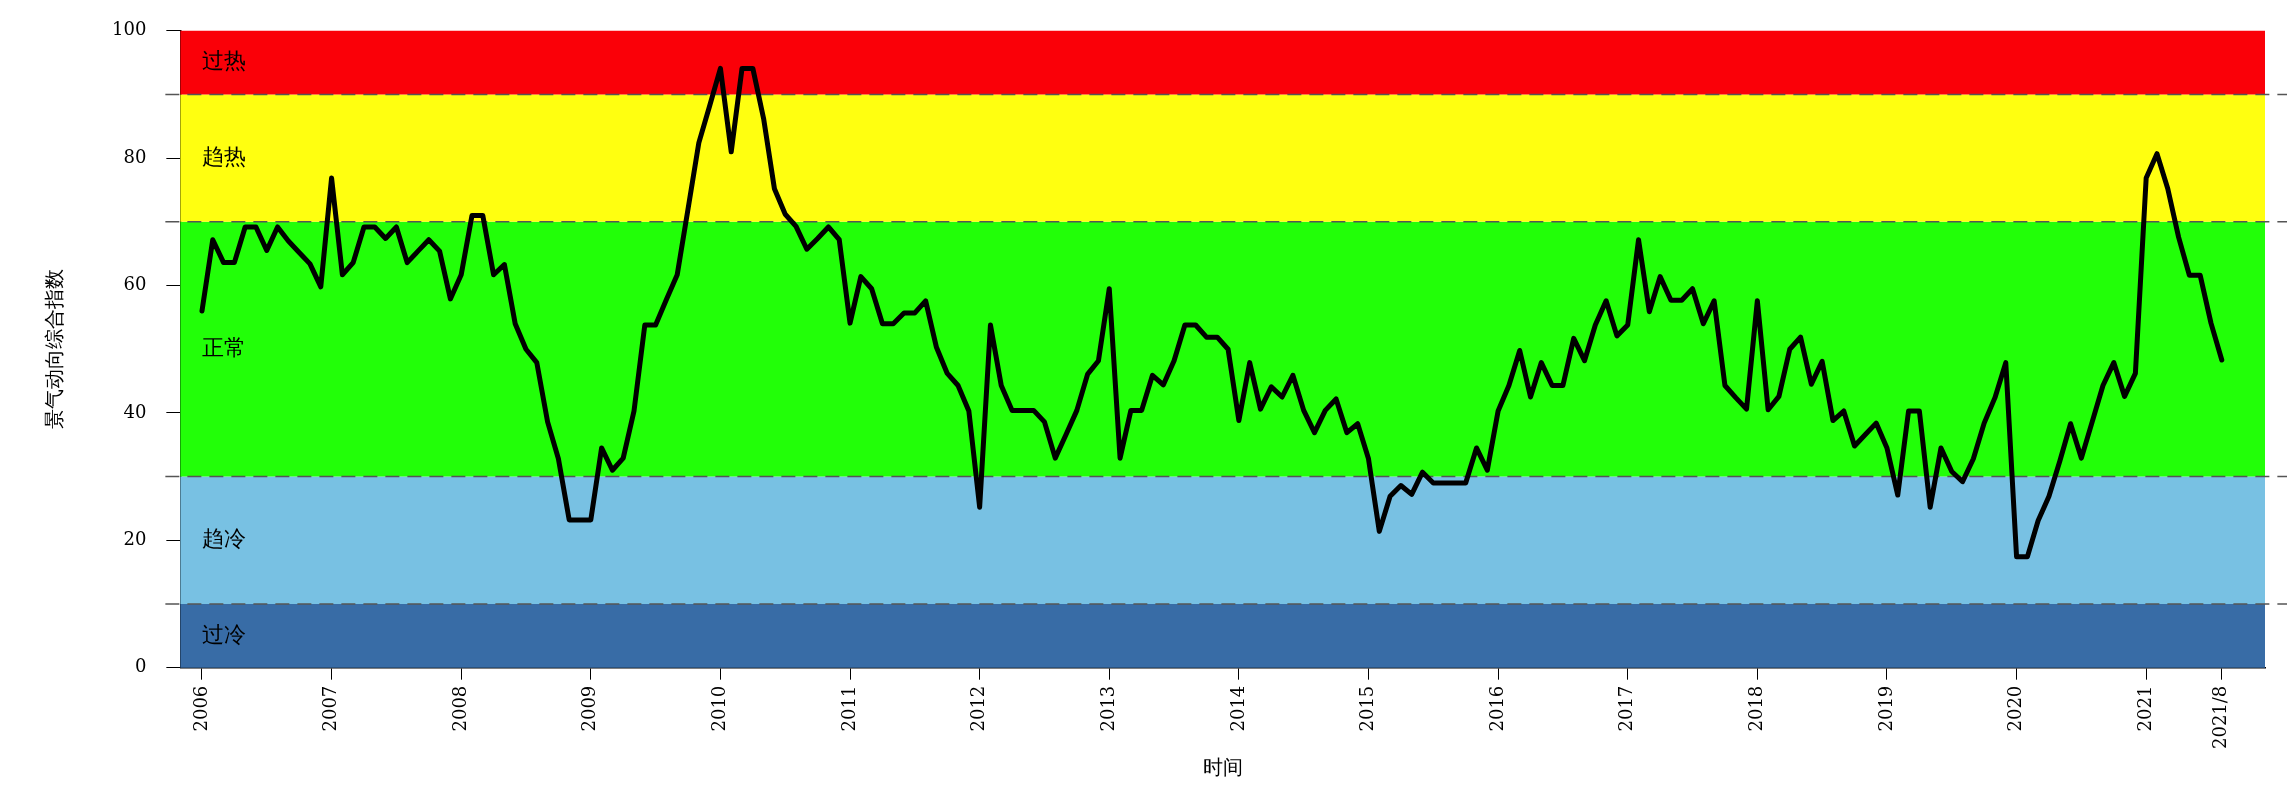  What do you see at coordinates (589, 708) in the screenshot?
I see `x-tick-label: 2009` at bounding box center [589, 708].